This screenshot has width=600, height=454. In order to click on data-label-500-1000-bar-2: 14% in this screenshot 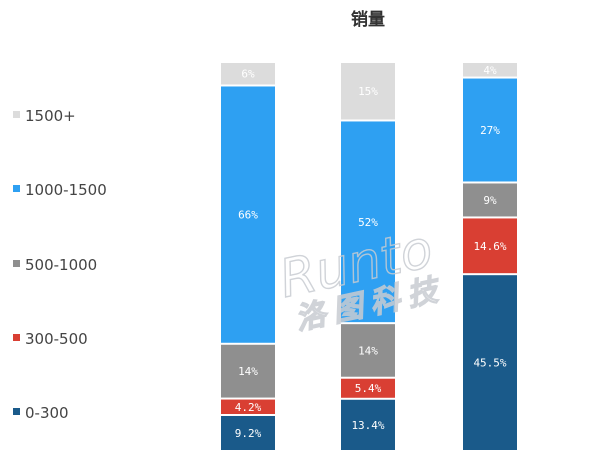, I will do `click(368, 350)`.